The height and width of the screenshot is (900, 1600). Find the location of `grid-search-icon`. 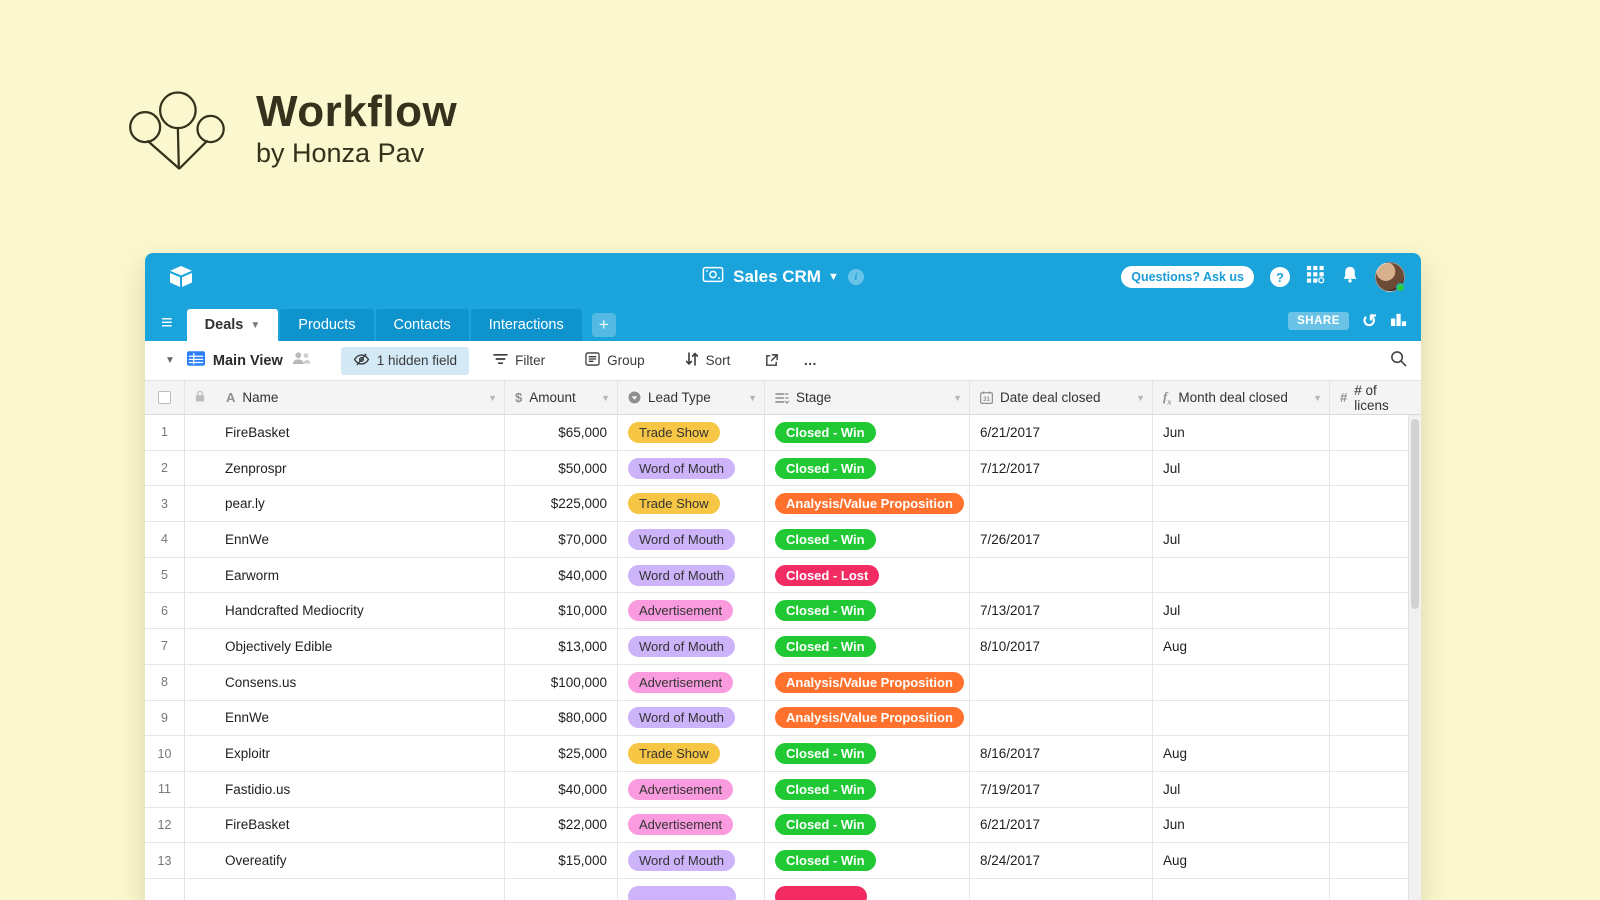

grid-search-icon is located at coordinates (1315, 277).